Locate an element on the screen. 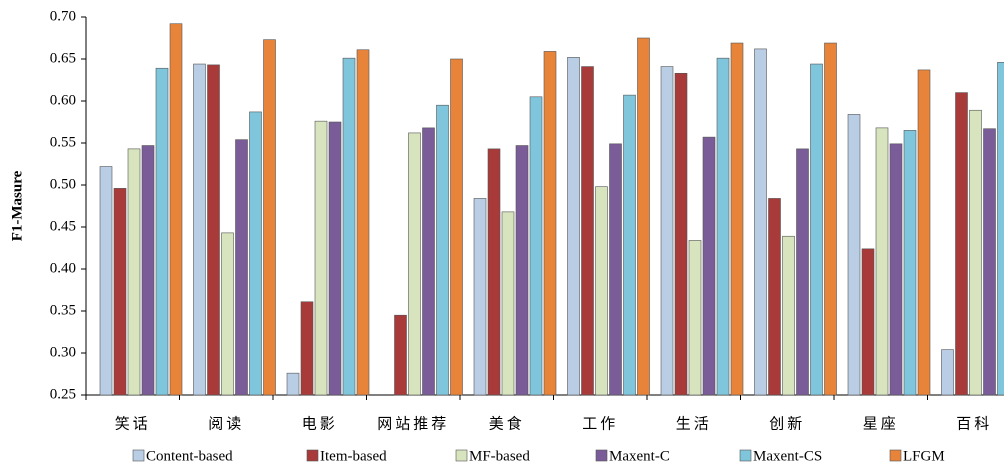 This screenshot has width=1004, height=467. y-tick-label: 0.70 is located at coordinates (63, 16).